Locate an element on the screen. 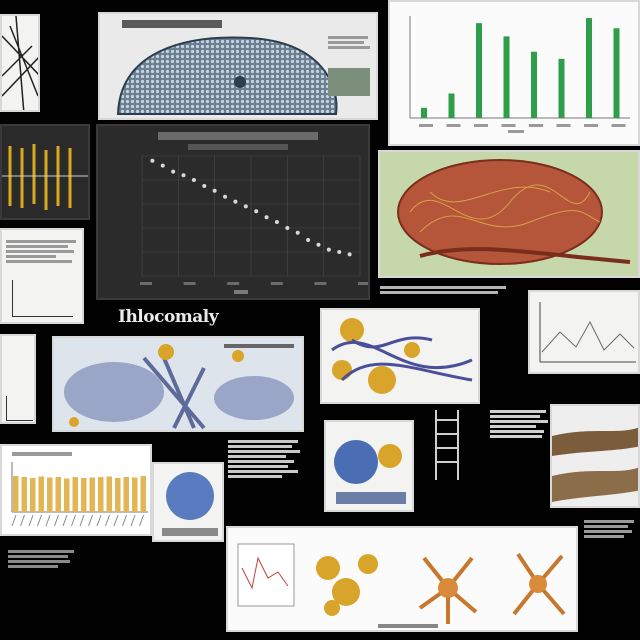 The width and height of the screenshot is (640, 640). sphere-figure is located at coordinates (190, 504).